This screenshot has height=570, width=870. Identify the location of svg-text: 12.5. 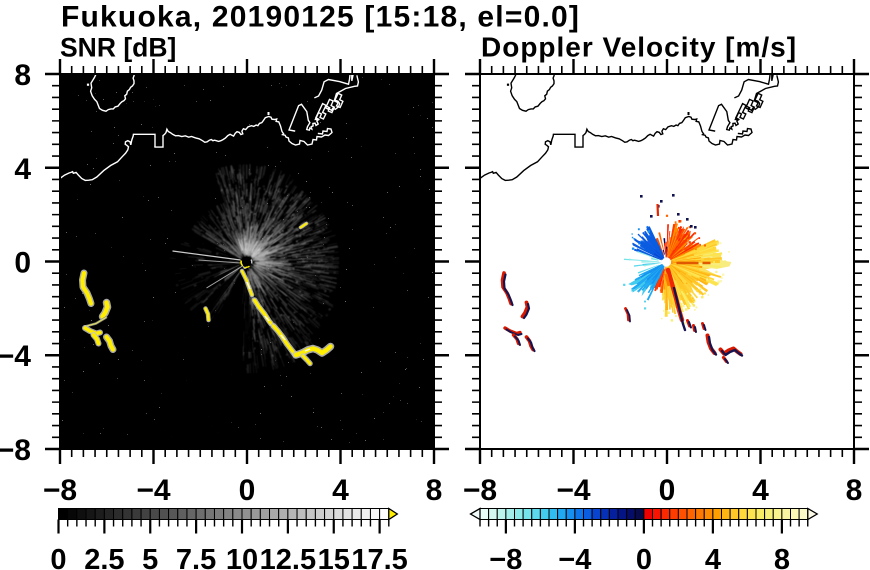
(288, 557).